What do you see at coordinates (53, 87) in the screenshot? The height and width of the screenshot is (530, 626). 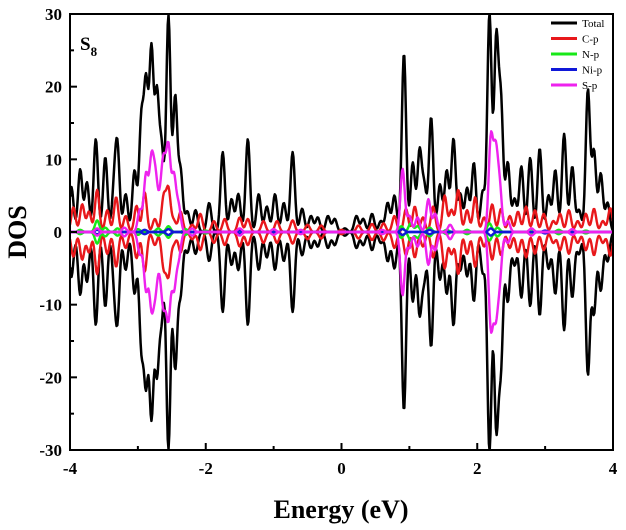 I see `y-tick-label: 20` at bounding box center [53, 87].